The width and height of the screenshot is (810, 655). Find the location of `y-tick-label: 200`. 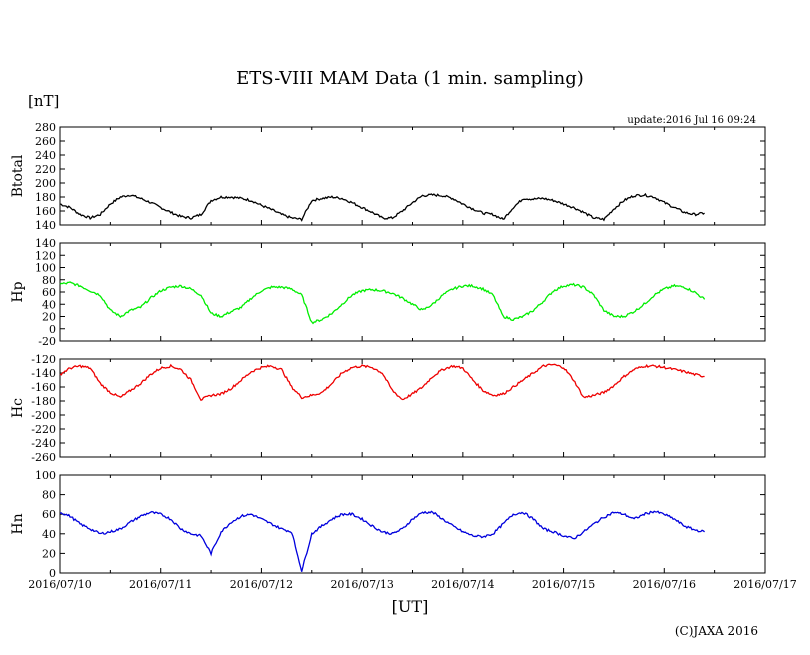

y-tick-label: 200 is located at coordinates (45, 183).